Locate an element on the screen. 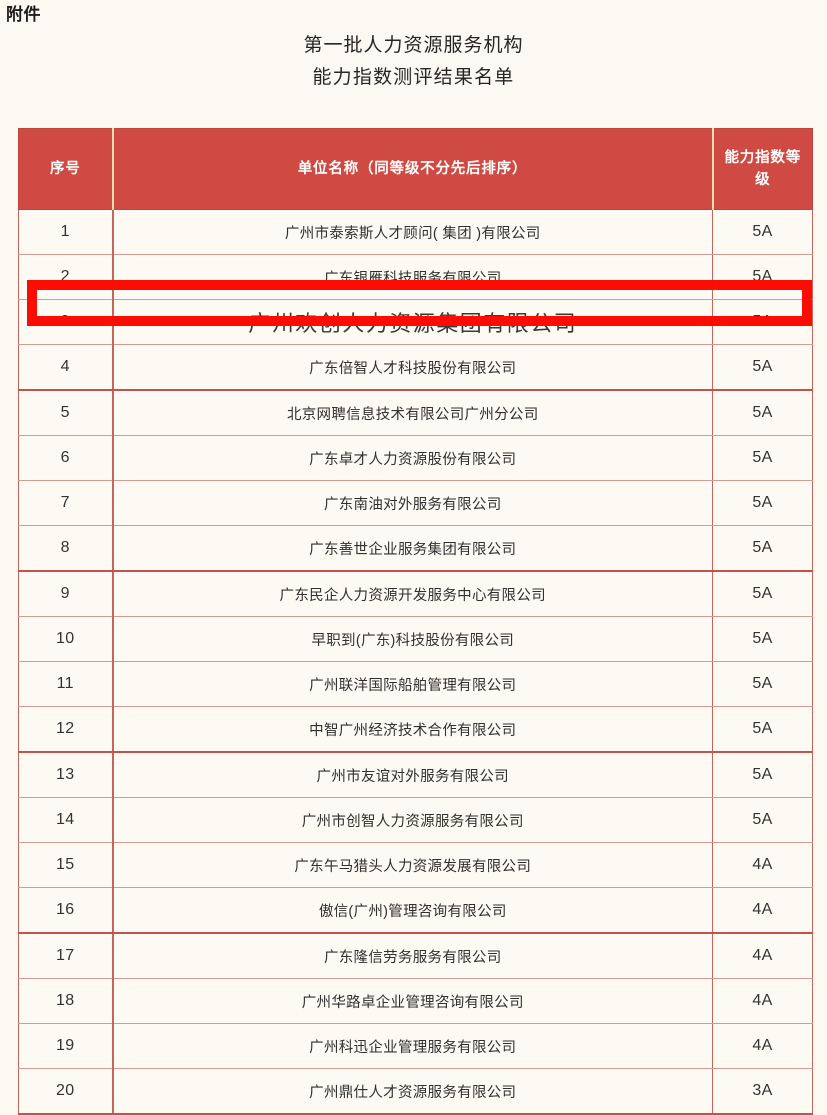 The width and height of the screenshot is (827, 1115). table-row: 12 中智广州经济技术合作有限公司 5A is located at coordinates (415, 729).